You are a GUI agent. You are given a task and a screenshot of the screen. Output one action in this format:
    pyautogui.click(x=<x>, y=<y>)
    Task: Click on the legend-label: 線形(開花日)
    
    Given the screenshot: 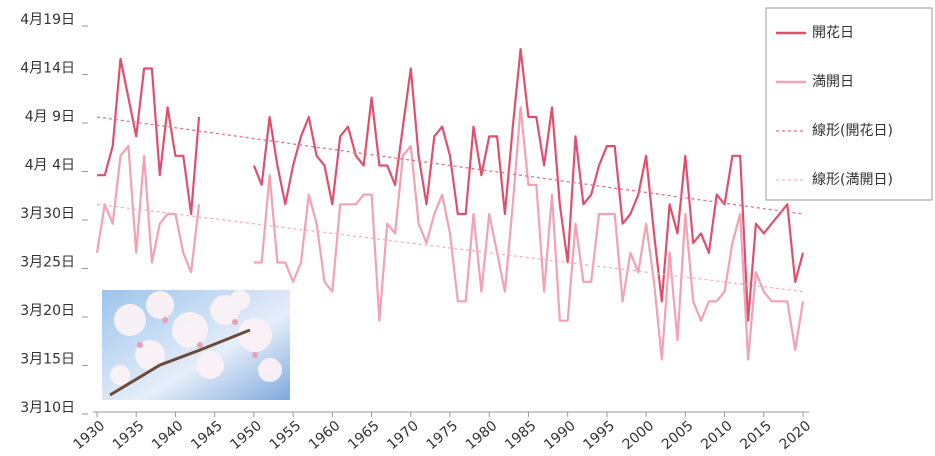 What is the action you would take?
    pyautogui.click(x=852, y=131)
    